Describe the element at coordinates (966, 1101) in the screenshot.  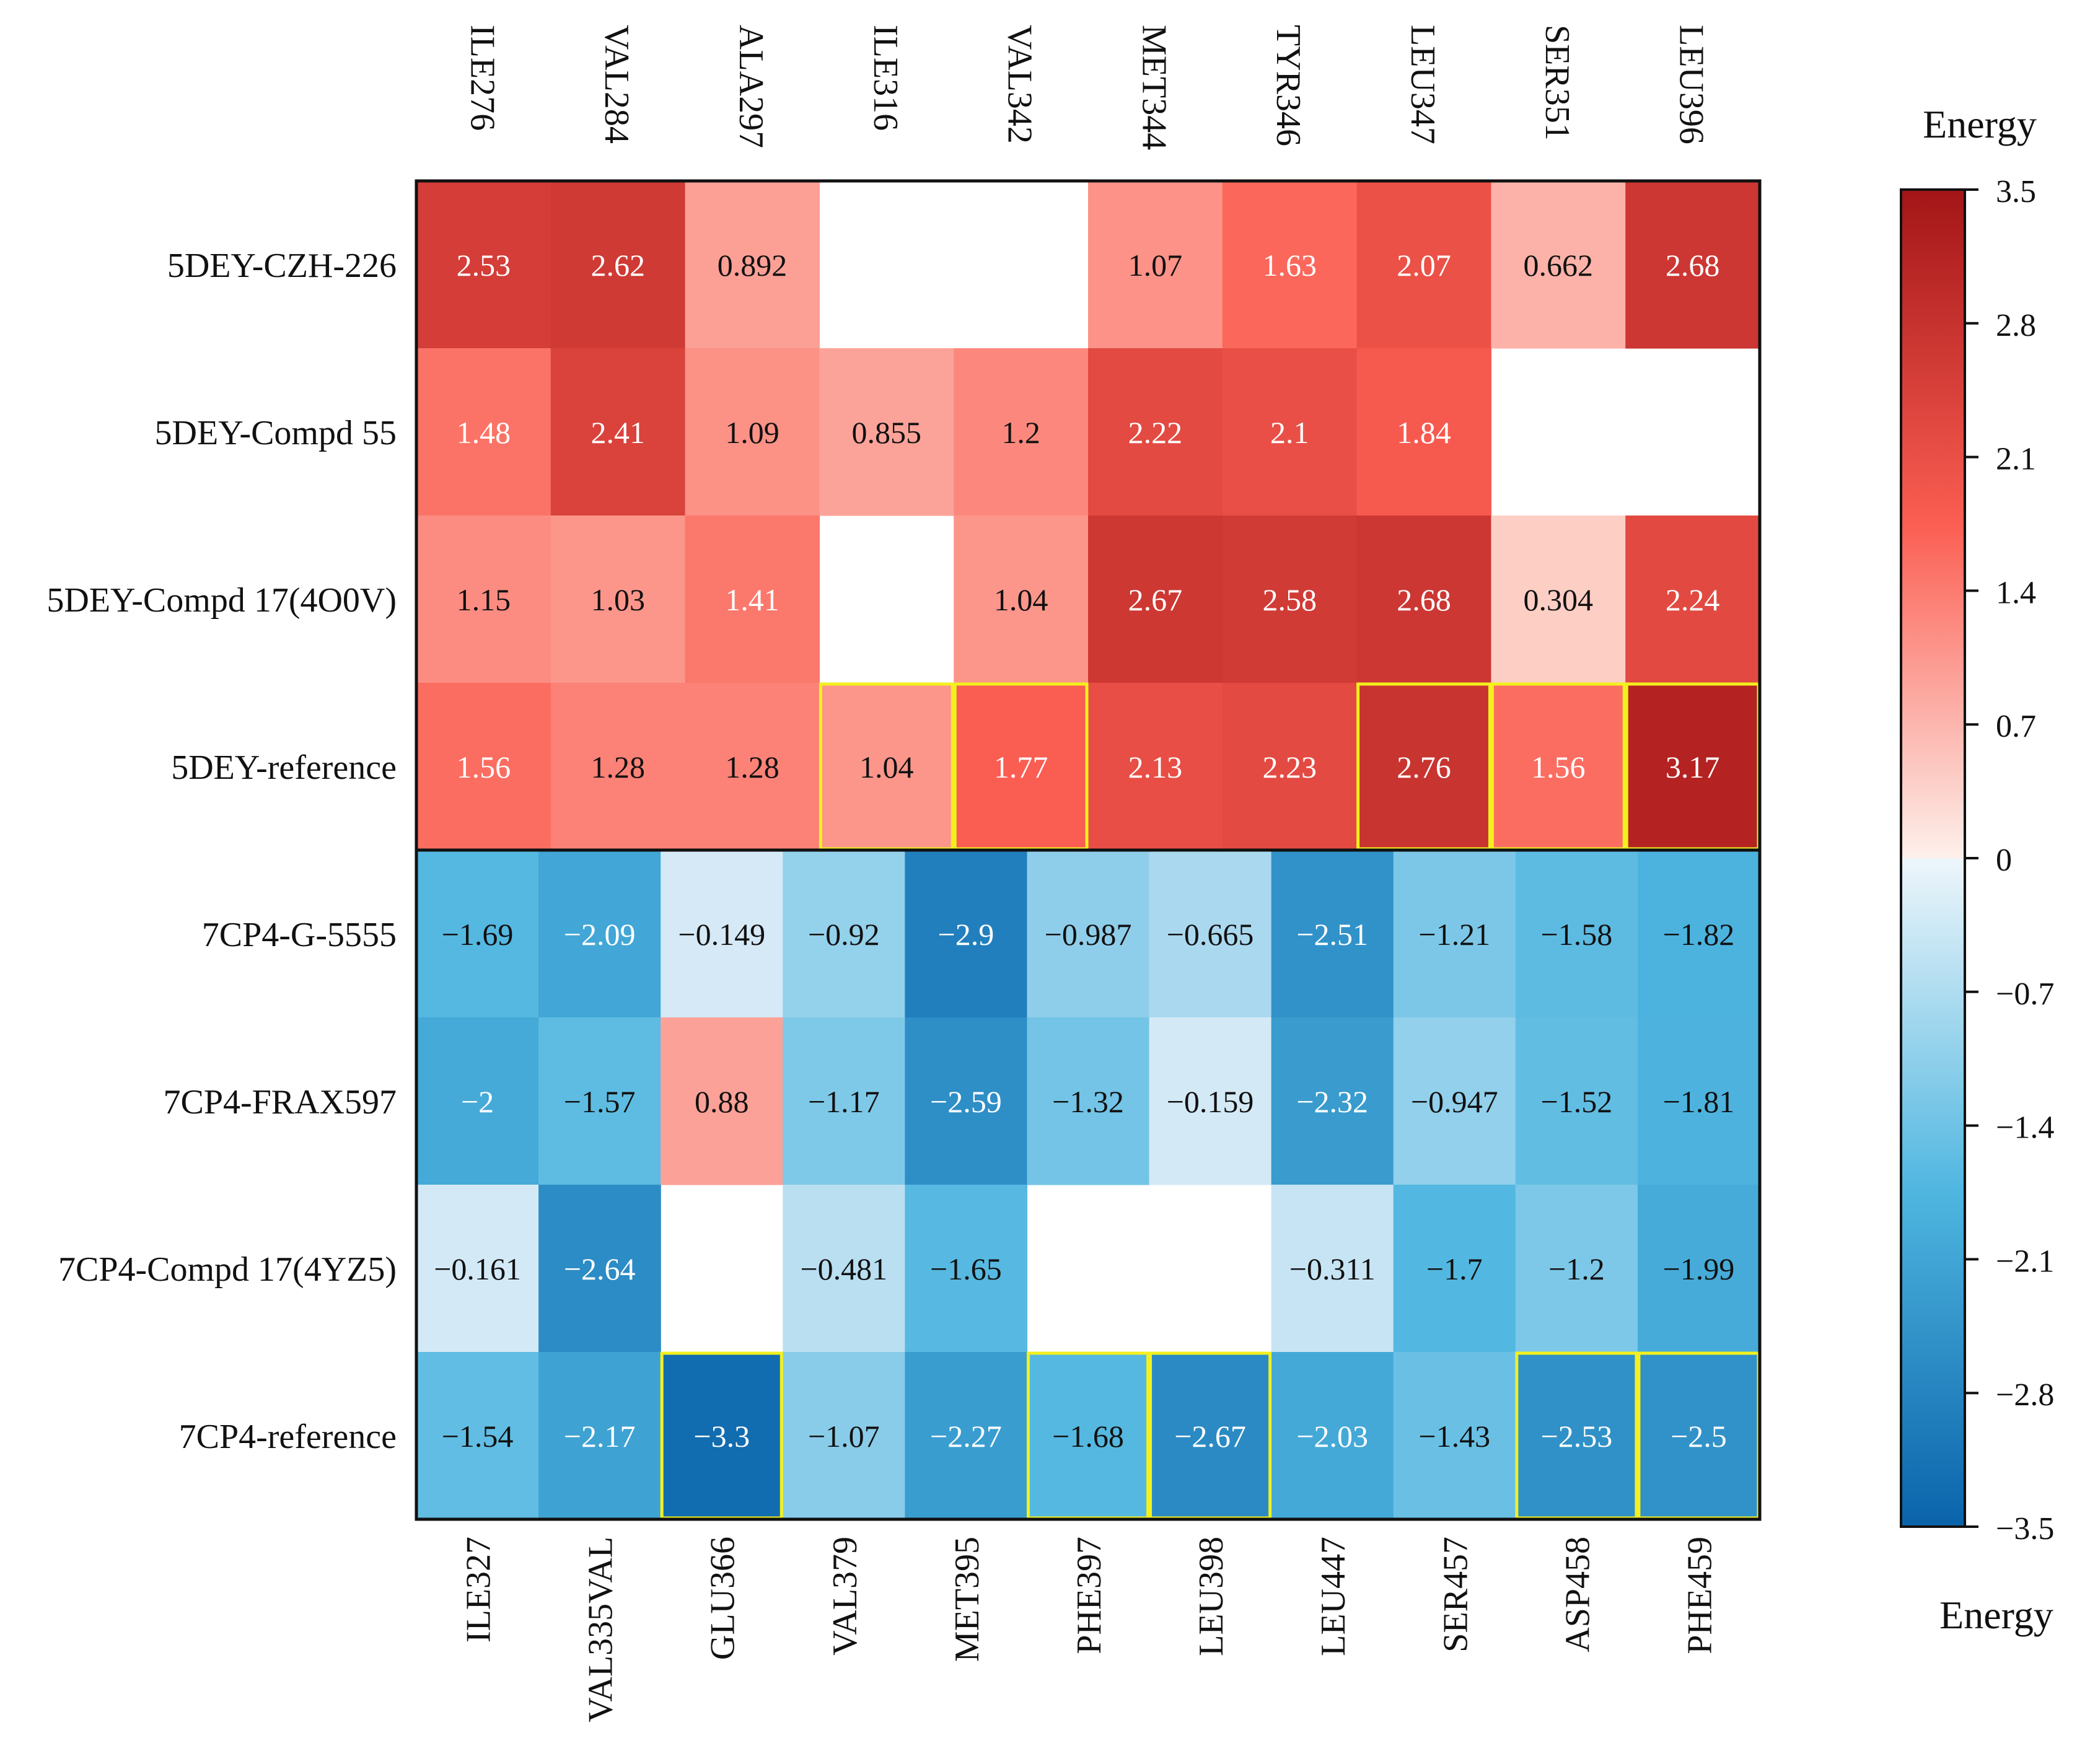
I see `bottom-cell-value-r1-c4: −2.59` at that location.